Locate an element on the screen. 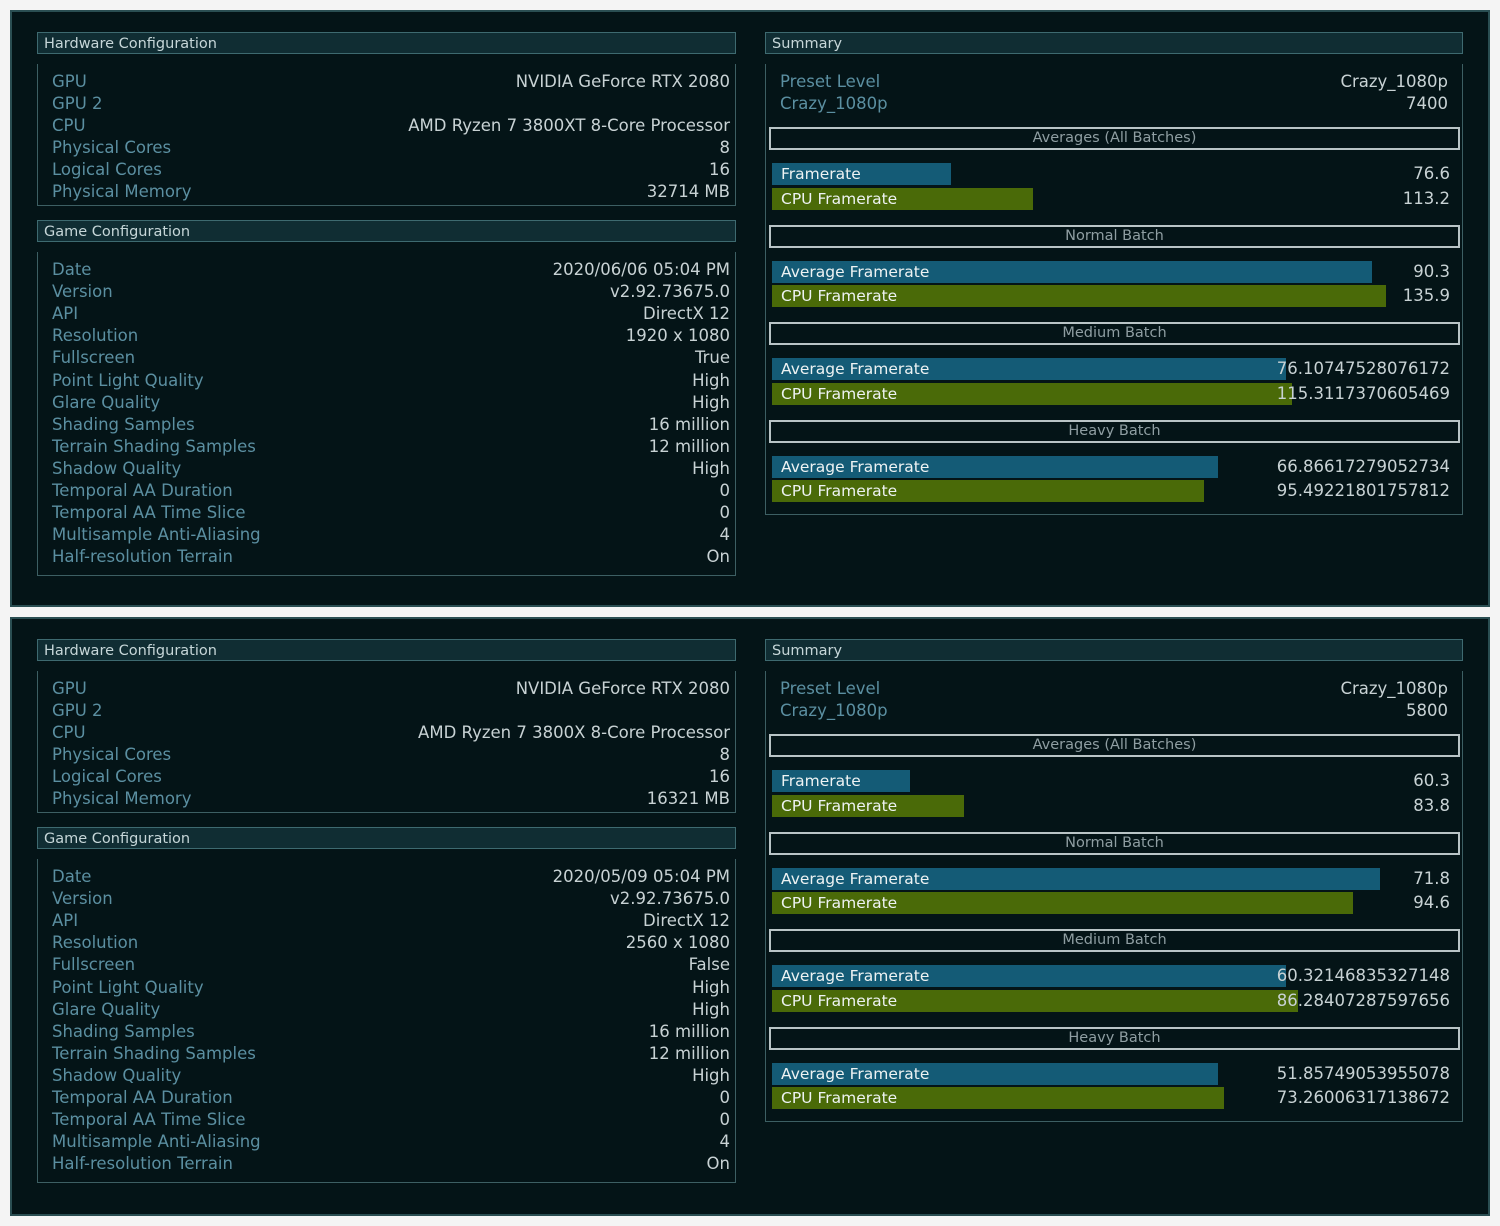 This screenshot has width=1500, height=1226. framerate-bar-row: CPU Framerate 83.8 is located at coordinates (1111, 805).